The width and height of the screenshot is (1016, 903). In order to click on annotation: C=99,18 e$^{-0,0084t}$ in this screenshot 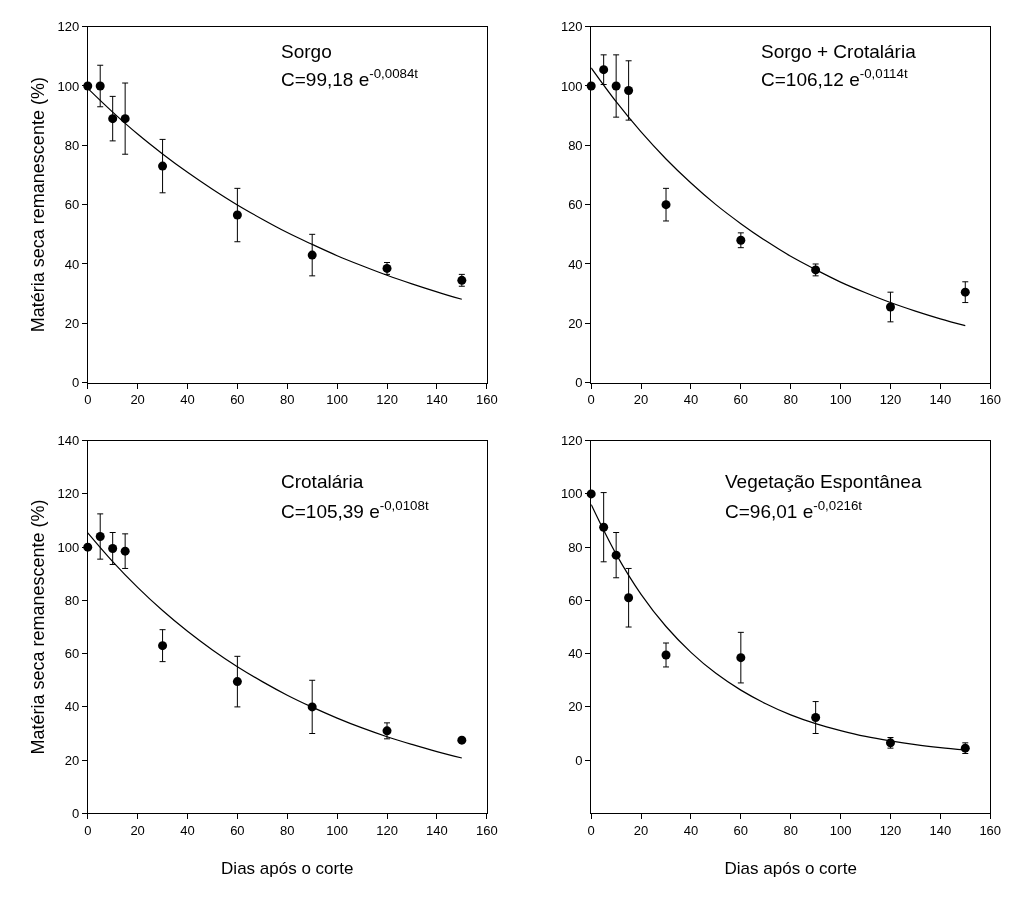, I will do `click(350, 78)`.